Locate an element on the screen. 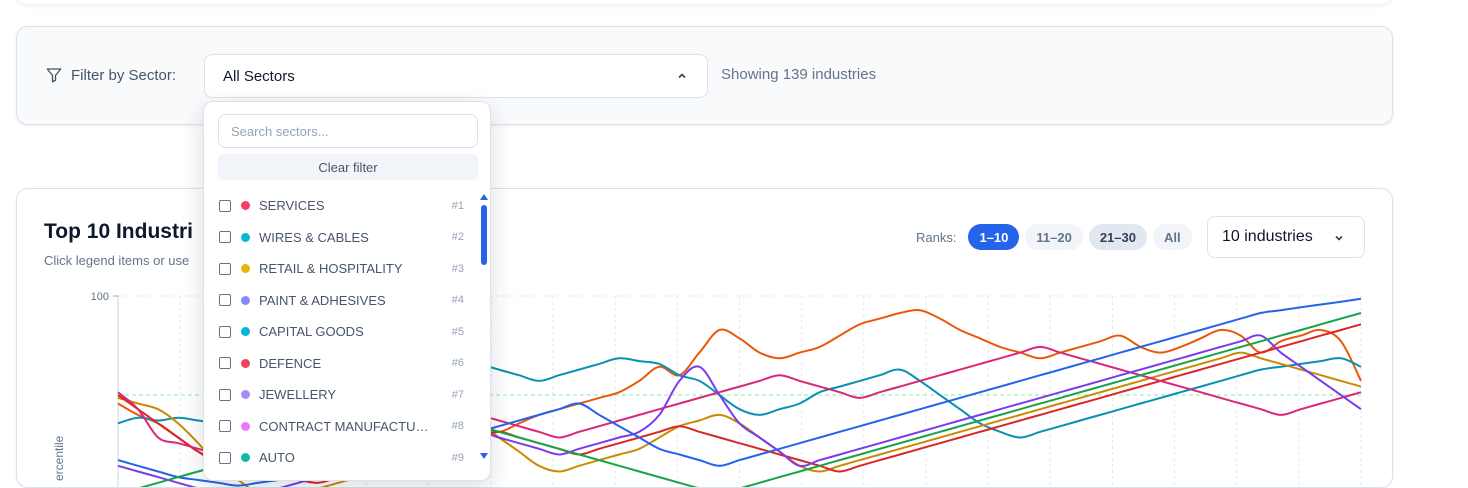 This screenshot has height=488, width=1468. sector-option: JEWELLERY #7 is located at coordinates (339, 395).